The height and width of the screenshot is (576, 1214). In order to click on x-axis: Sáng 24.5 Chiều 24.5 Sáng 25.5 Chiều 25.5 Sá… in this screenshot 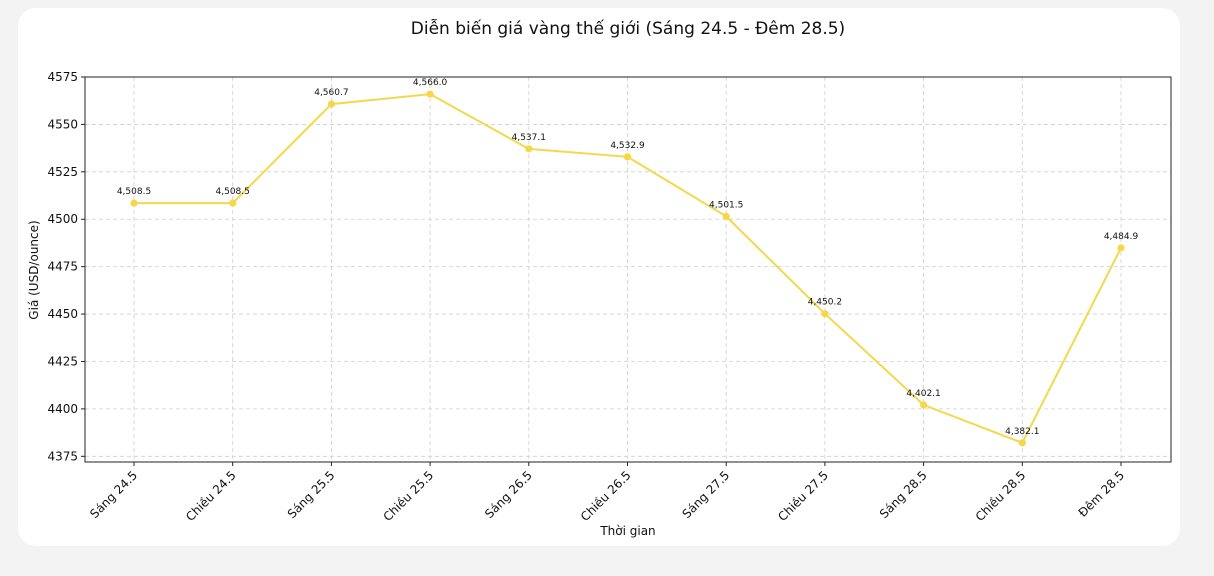, I will do `click(607, 493)`.